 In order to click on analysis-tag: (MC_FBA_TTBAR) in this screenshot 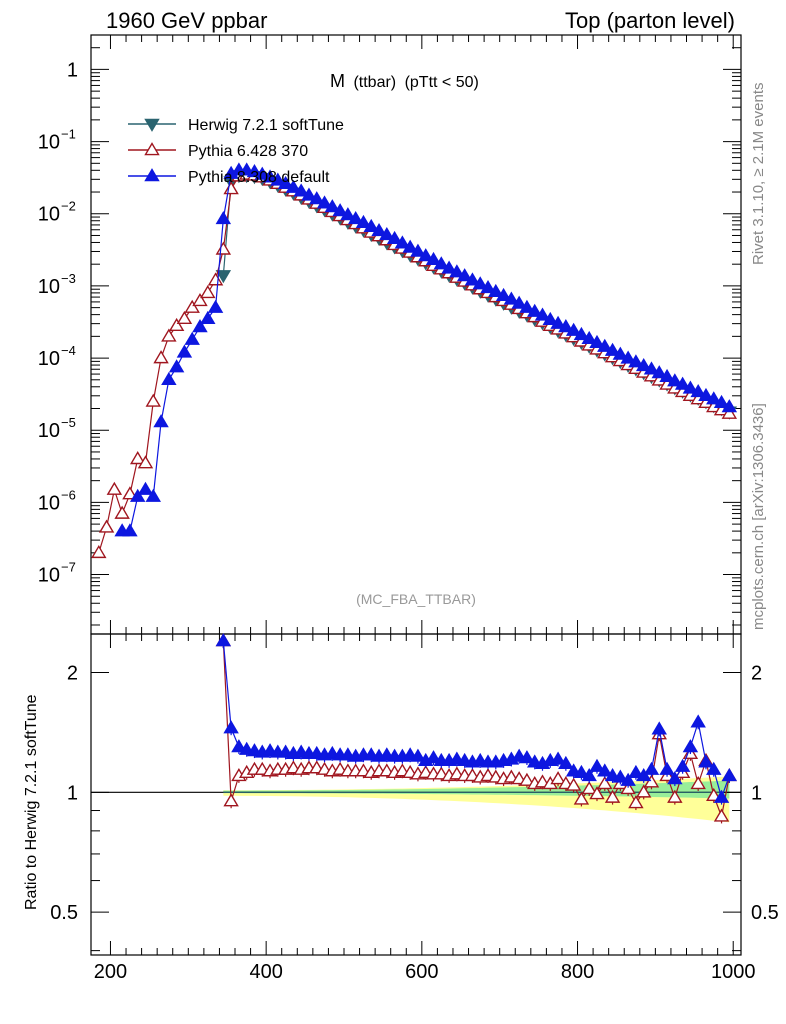, I will do `click(416, 599)`.